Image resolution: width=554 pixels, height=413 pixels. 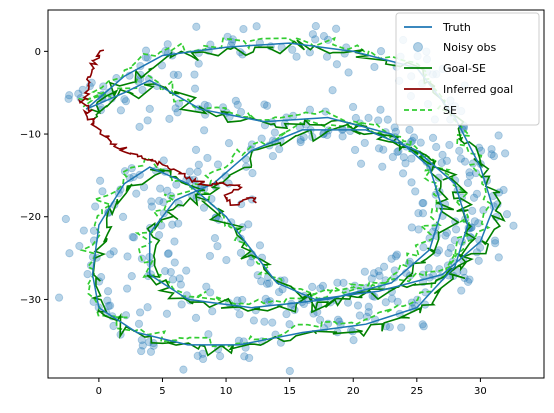 What do you see at coordinates (464, 68) in the screenshot?
I see `legend-label-goal-se: Goal-SE` at bounding box center [464, 68].